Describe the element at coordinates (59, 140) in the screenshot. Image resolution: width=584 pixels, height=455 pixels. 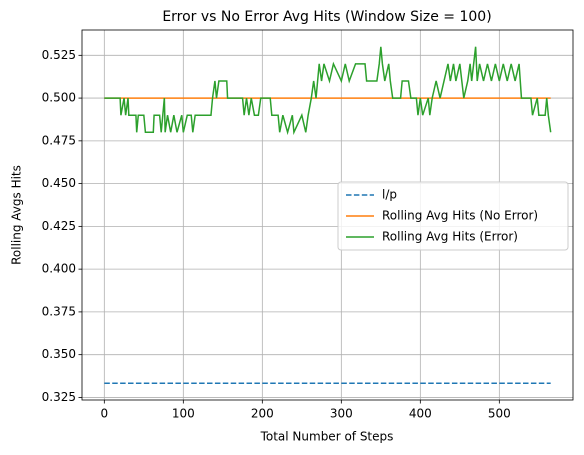
I see `y-tick-label: 0.475` at that location.